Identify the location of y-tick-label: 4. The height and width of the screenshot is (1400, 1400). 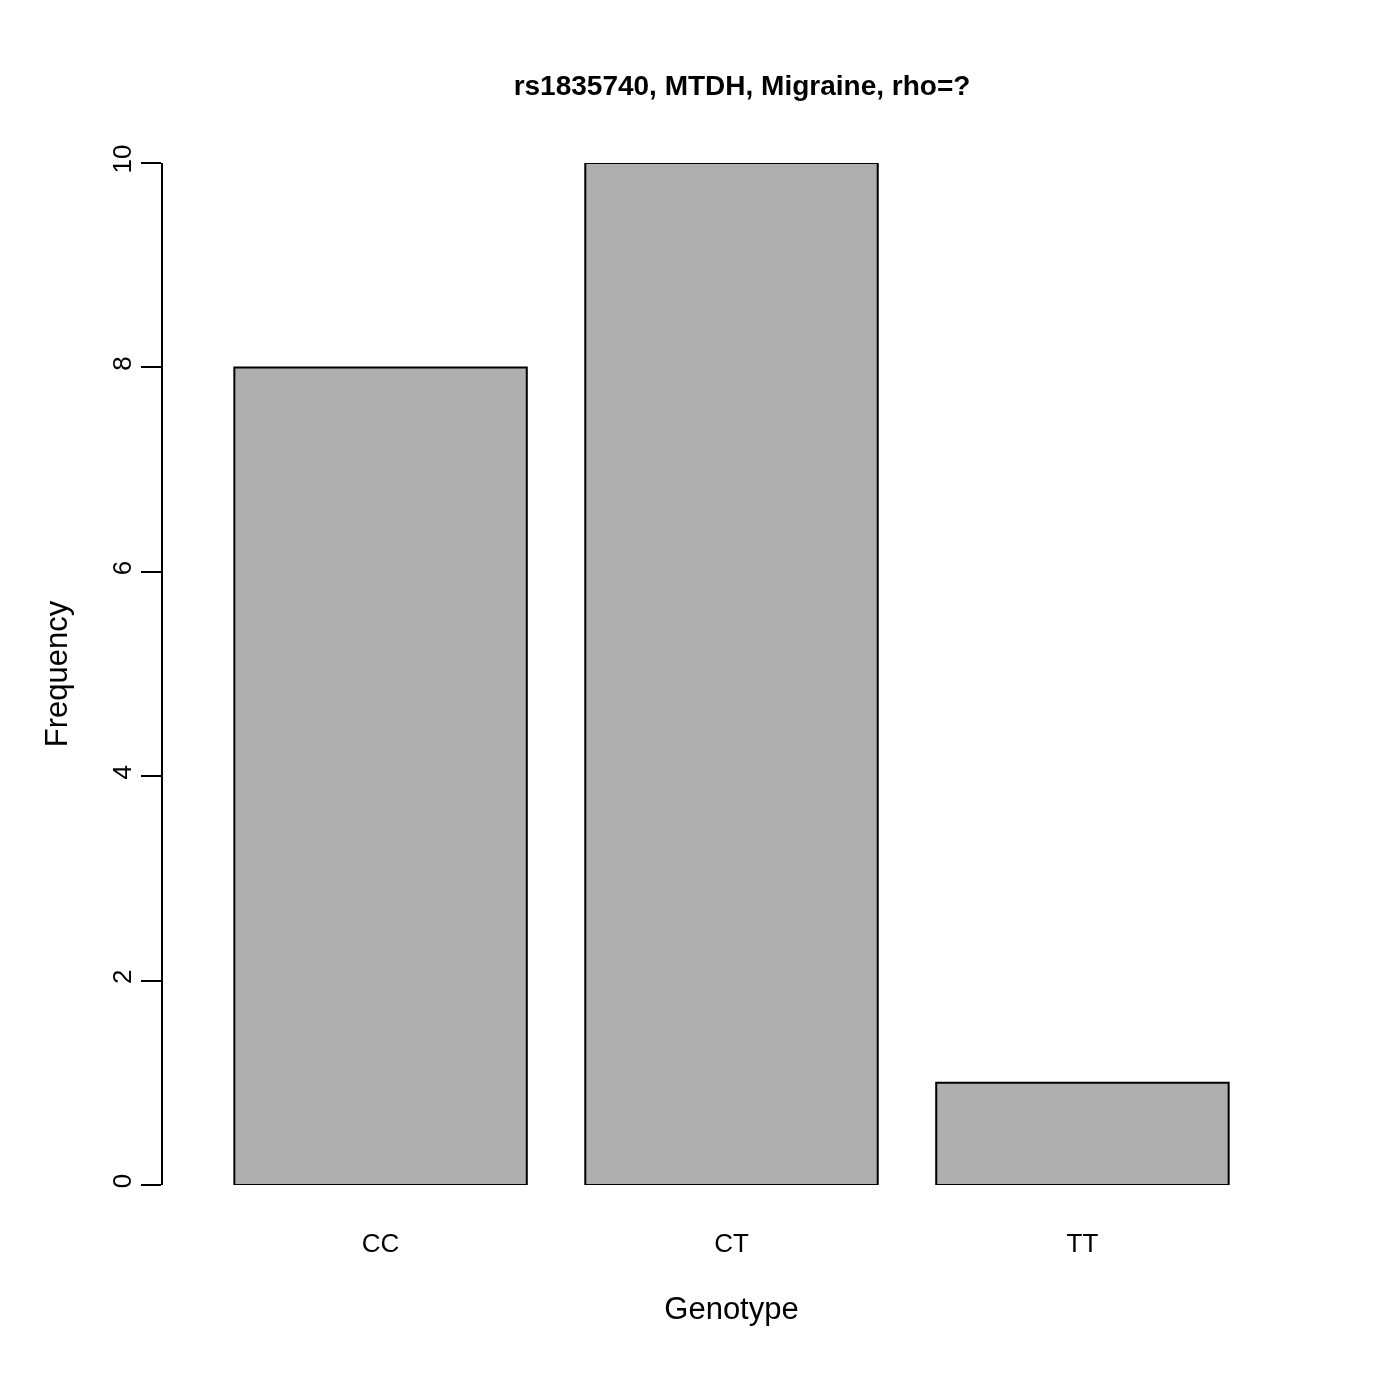
(121, 772).